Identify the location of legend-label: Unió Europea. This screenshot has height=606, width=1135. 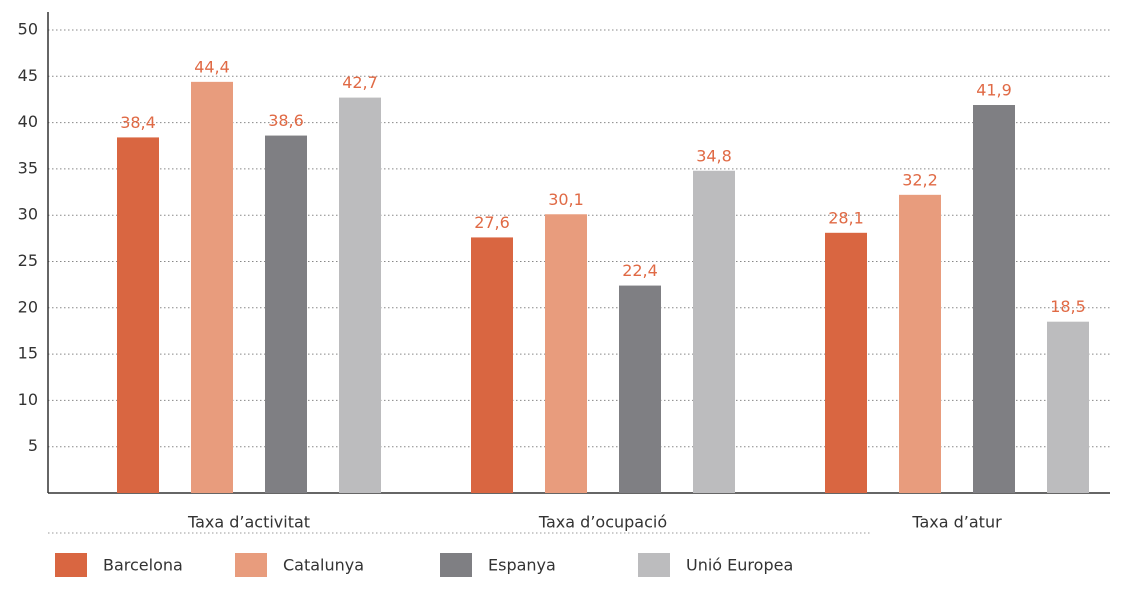
(739, 565).